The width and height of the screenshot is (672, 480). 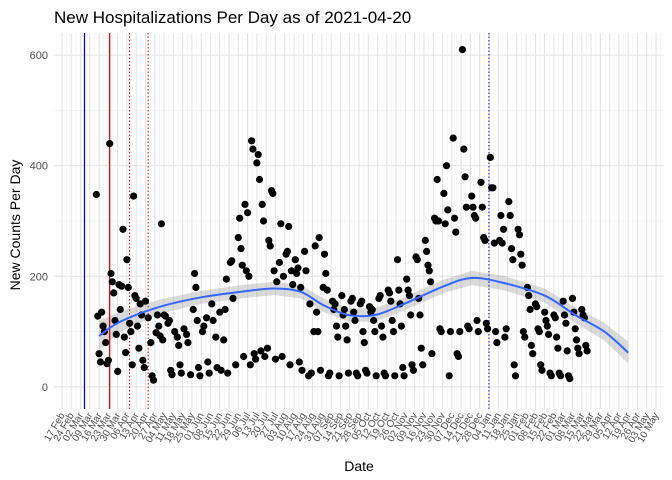 I want to click on smooth-trend-line, so click(x=363, y=315).